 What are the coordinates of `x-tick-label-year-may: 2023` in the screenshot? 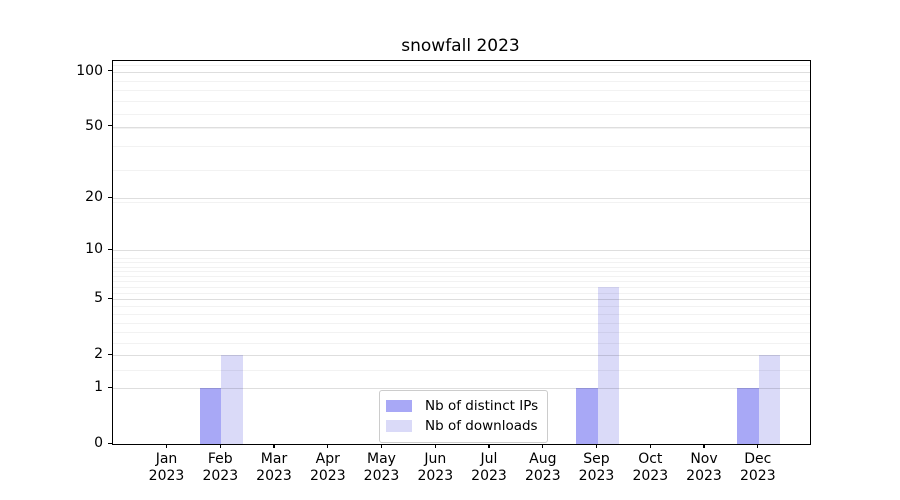 It's located at (381, 475).